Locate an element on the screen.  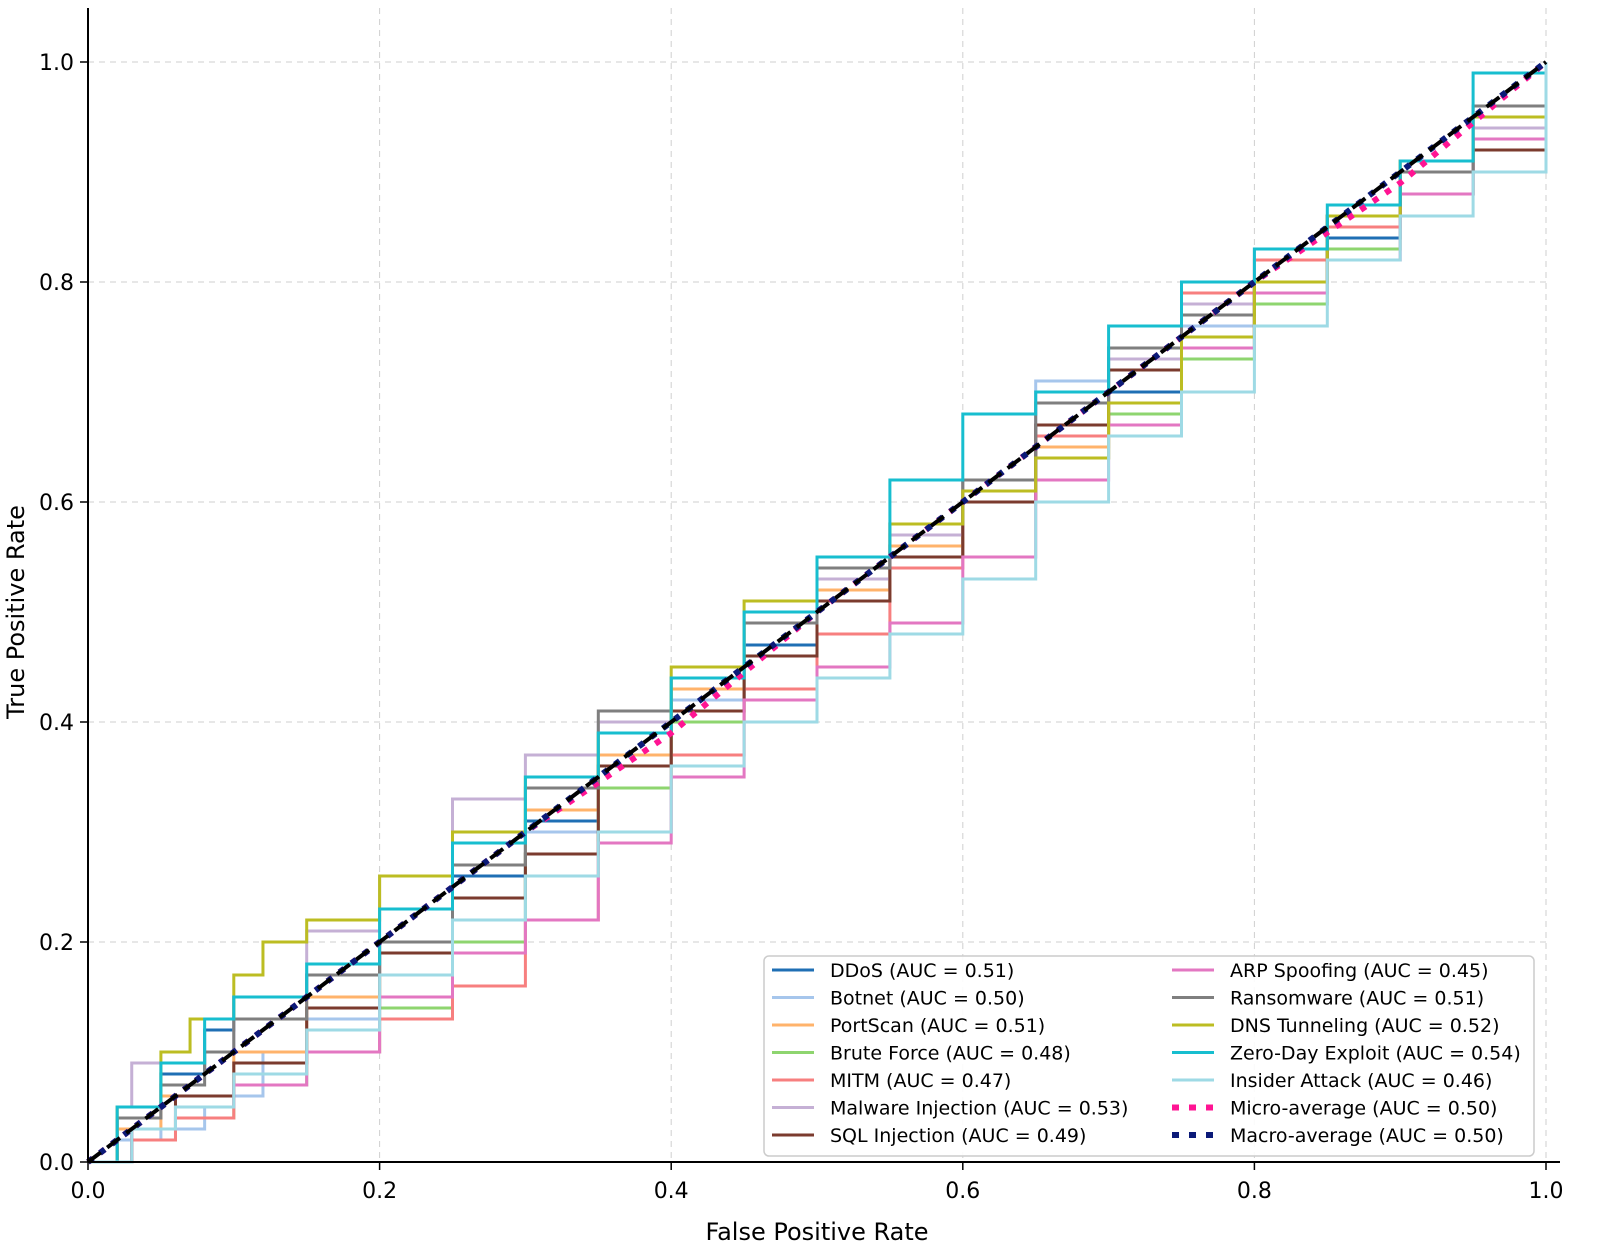
legend-label-dns-tunneling: DNS Tunneling (AUC = 0.52) is located at coordinates (1364, 1026).